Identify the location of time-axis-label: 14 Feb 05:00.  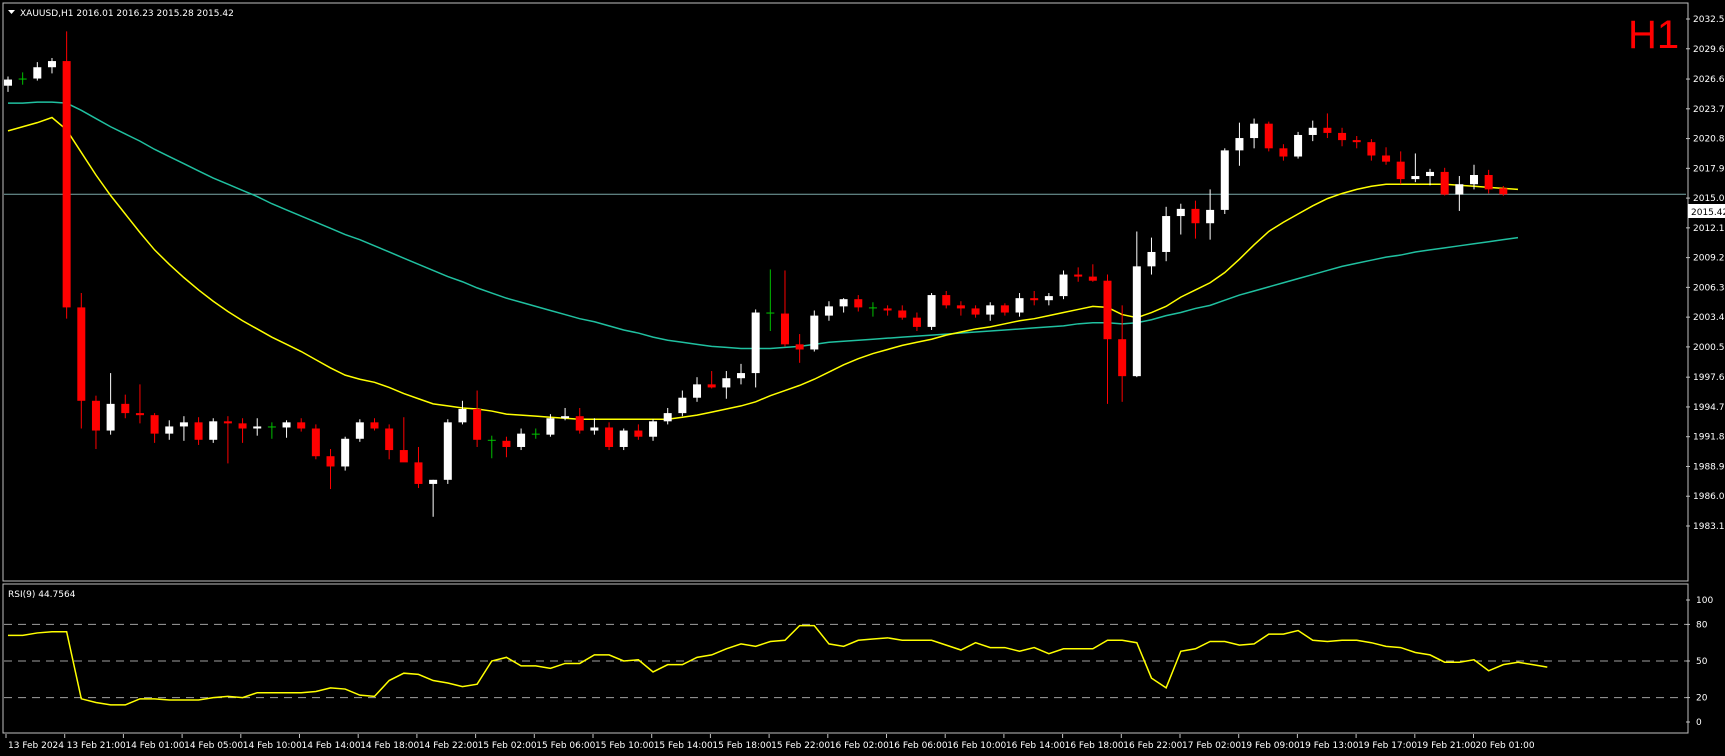
(213, 746).